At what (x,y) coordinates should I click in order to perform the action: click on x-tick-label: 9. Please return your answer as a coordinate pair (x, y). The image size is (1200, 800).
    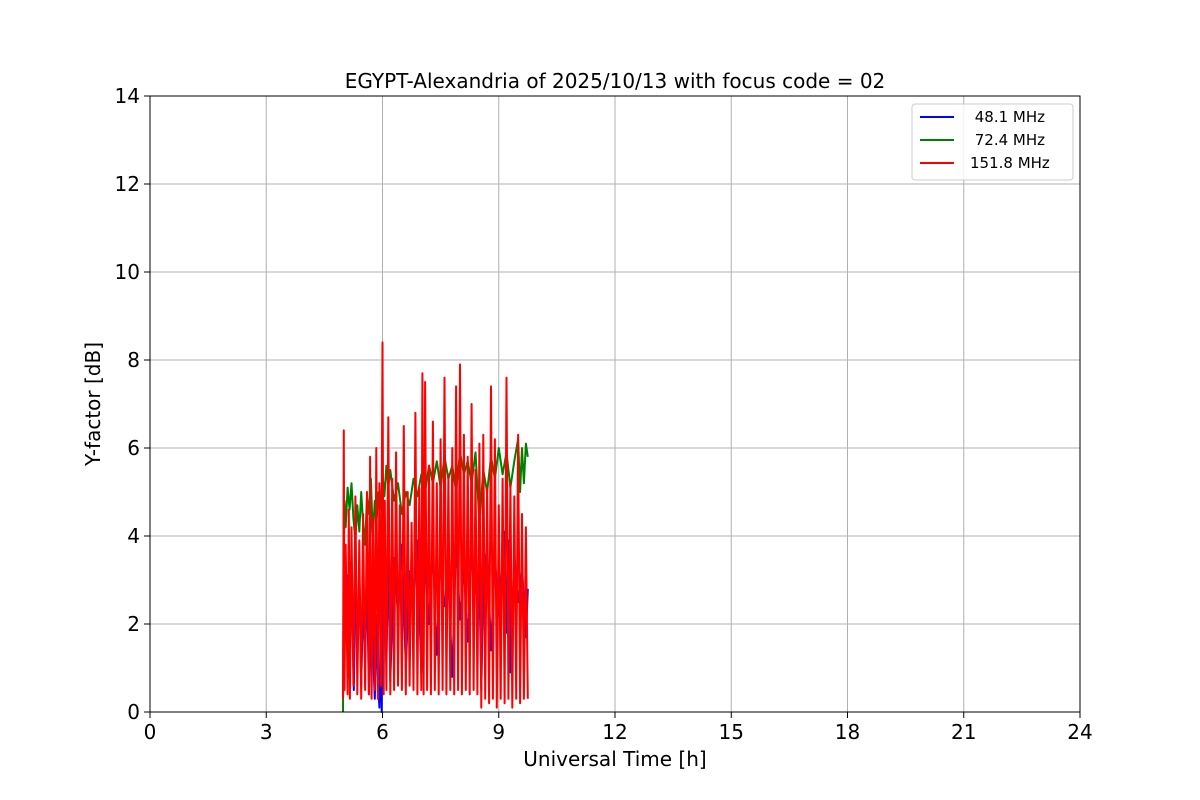
    Looking at the image, I should click on (498, 732).